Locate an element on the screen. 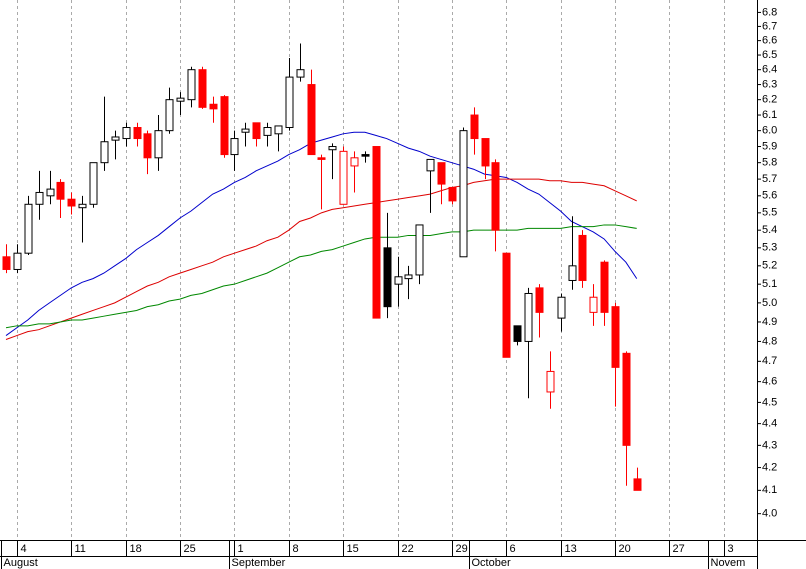 The image size is (806, 569). y-tick-label: 6.6 is located at coordinates (769, 41).